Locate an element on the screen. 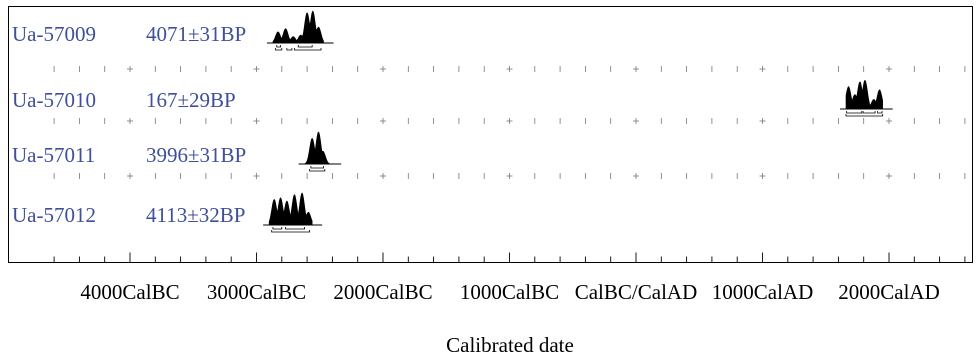  x-tick-label: 2000CalBC is located at coordinates (382, 292).